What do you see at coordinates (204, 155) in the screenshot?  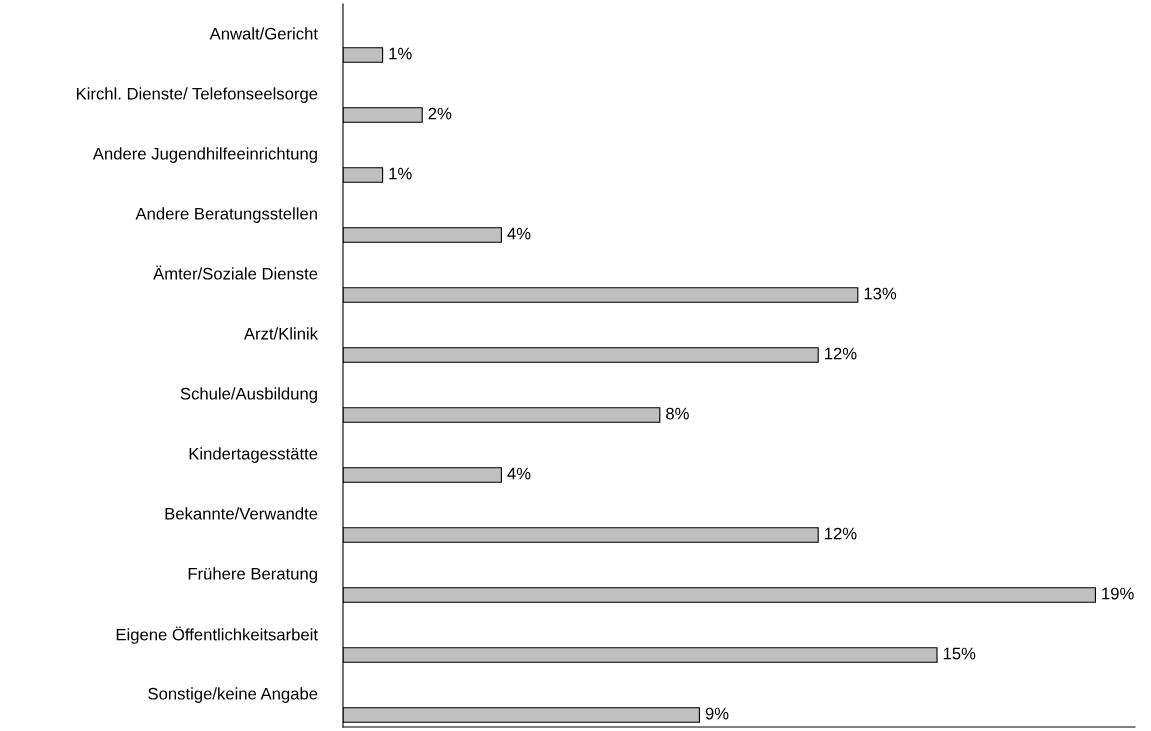 I see `y-tick-label: Andere Jugendhilfeeinrichtung` at bounding box center [204, 155].